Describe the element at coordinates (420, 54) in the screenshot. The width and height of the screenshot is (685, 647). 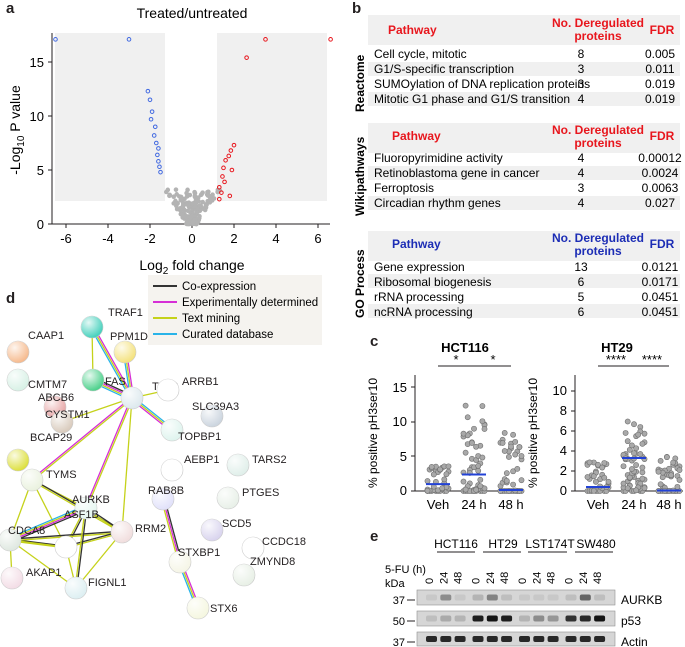
I see `reactome-row-1-pathway: Cell cycle, mitotic` at that location.